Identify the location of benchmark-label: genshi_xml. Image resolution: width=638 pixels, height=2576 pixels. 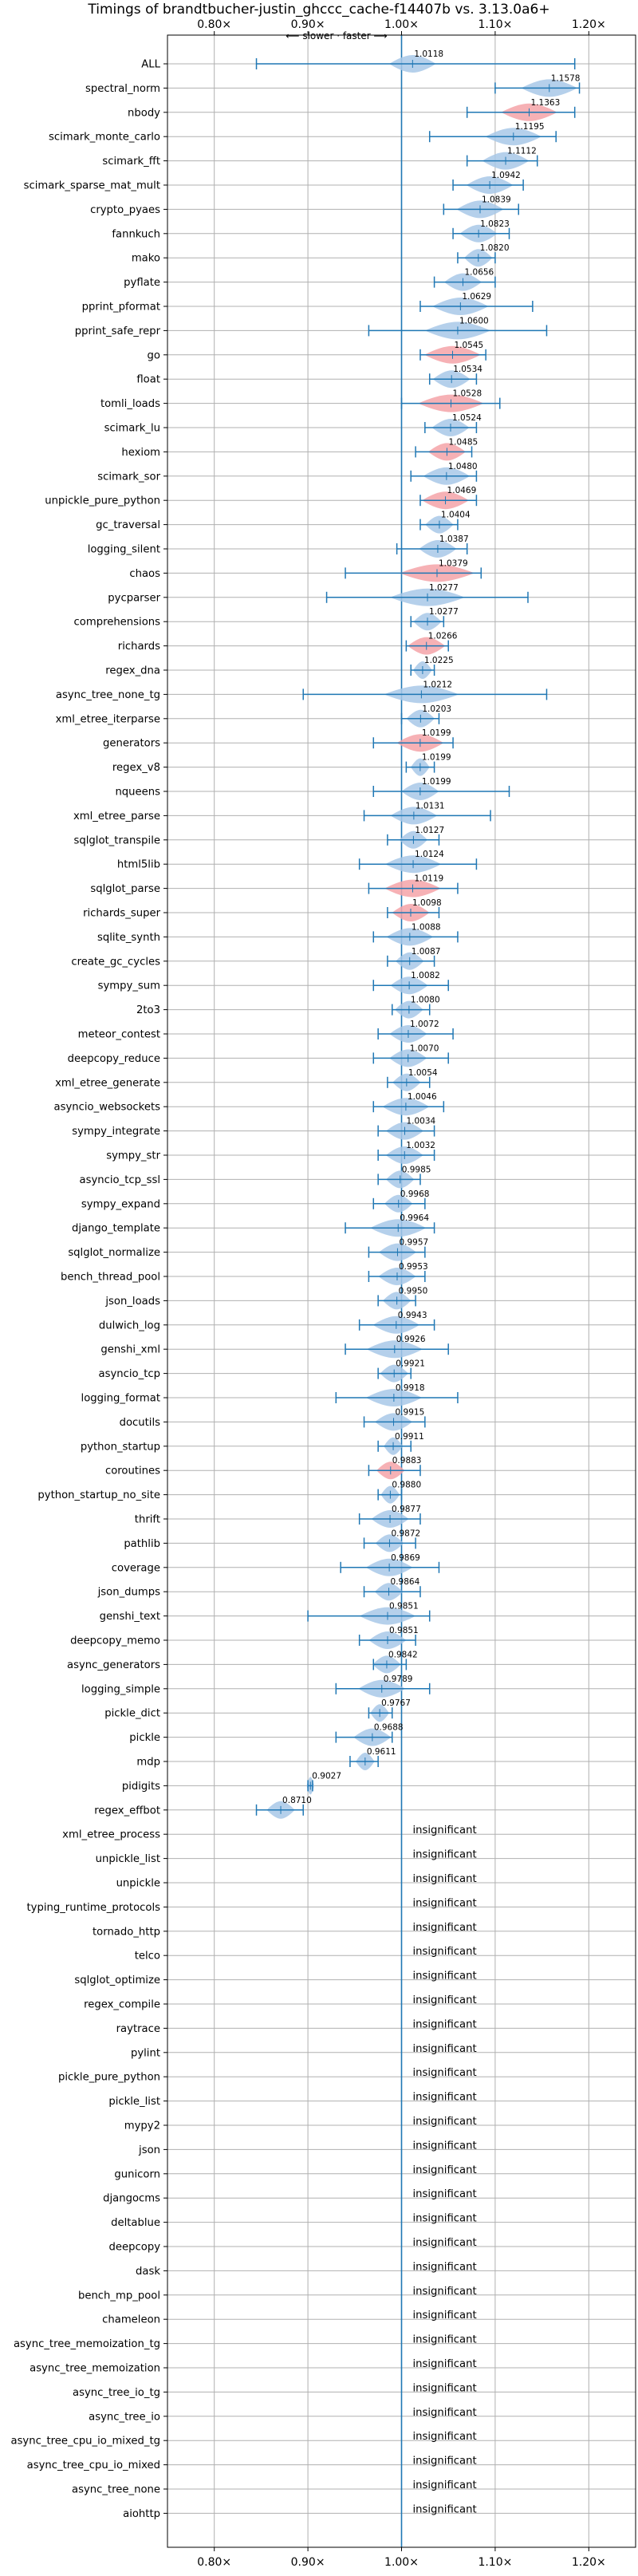
(130, 1350).